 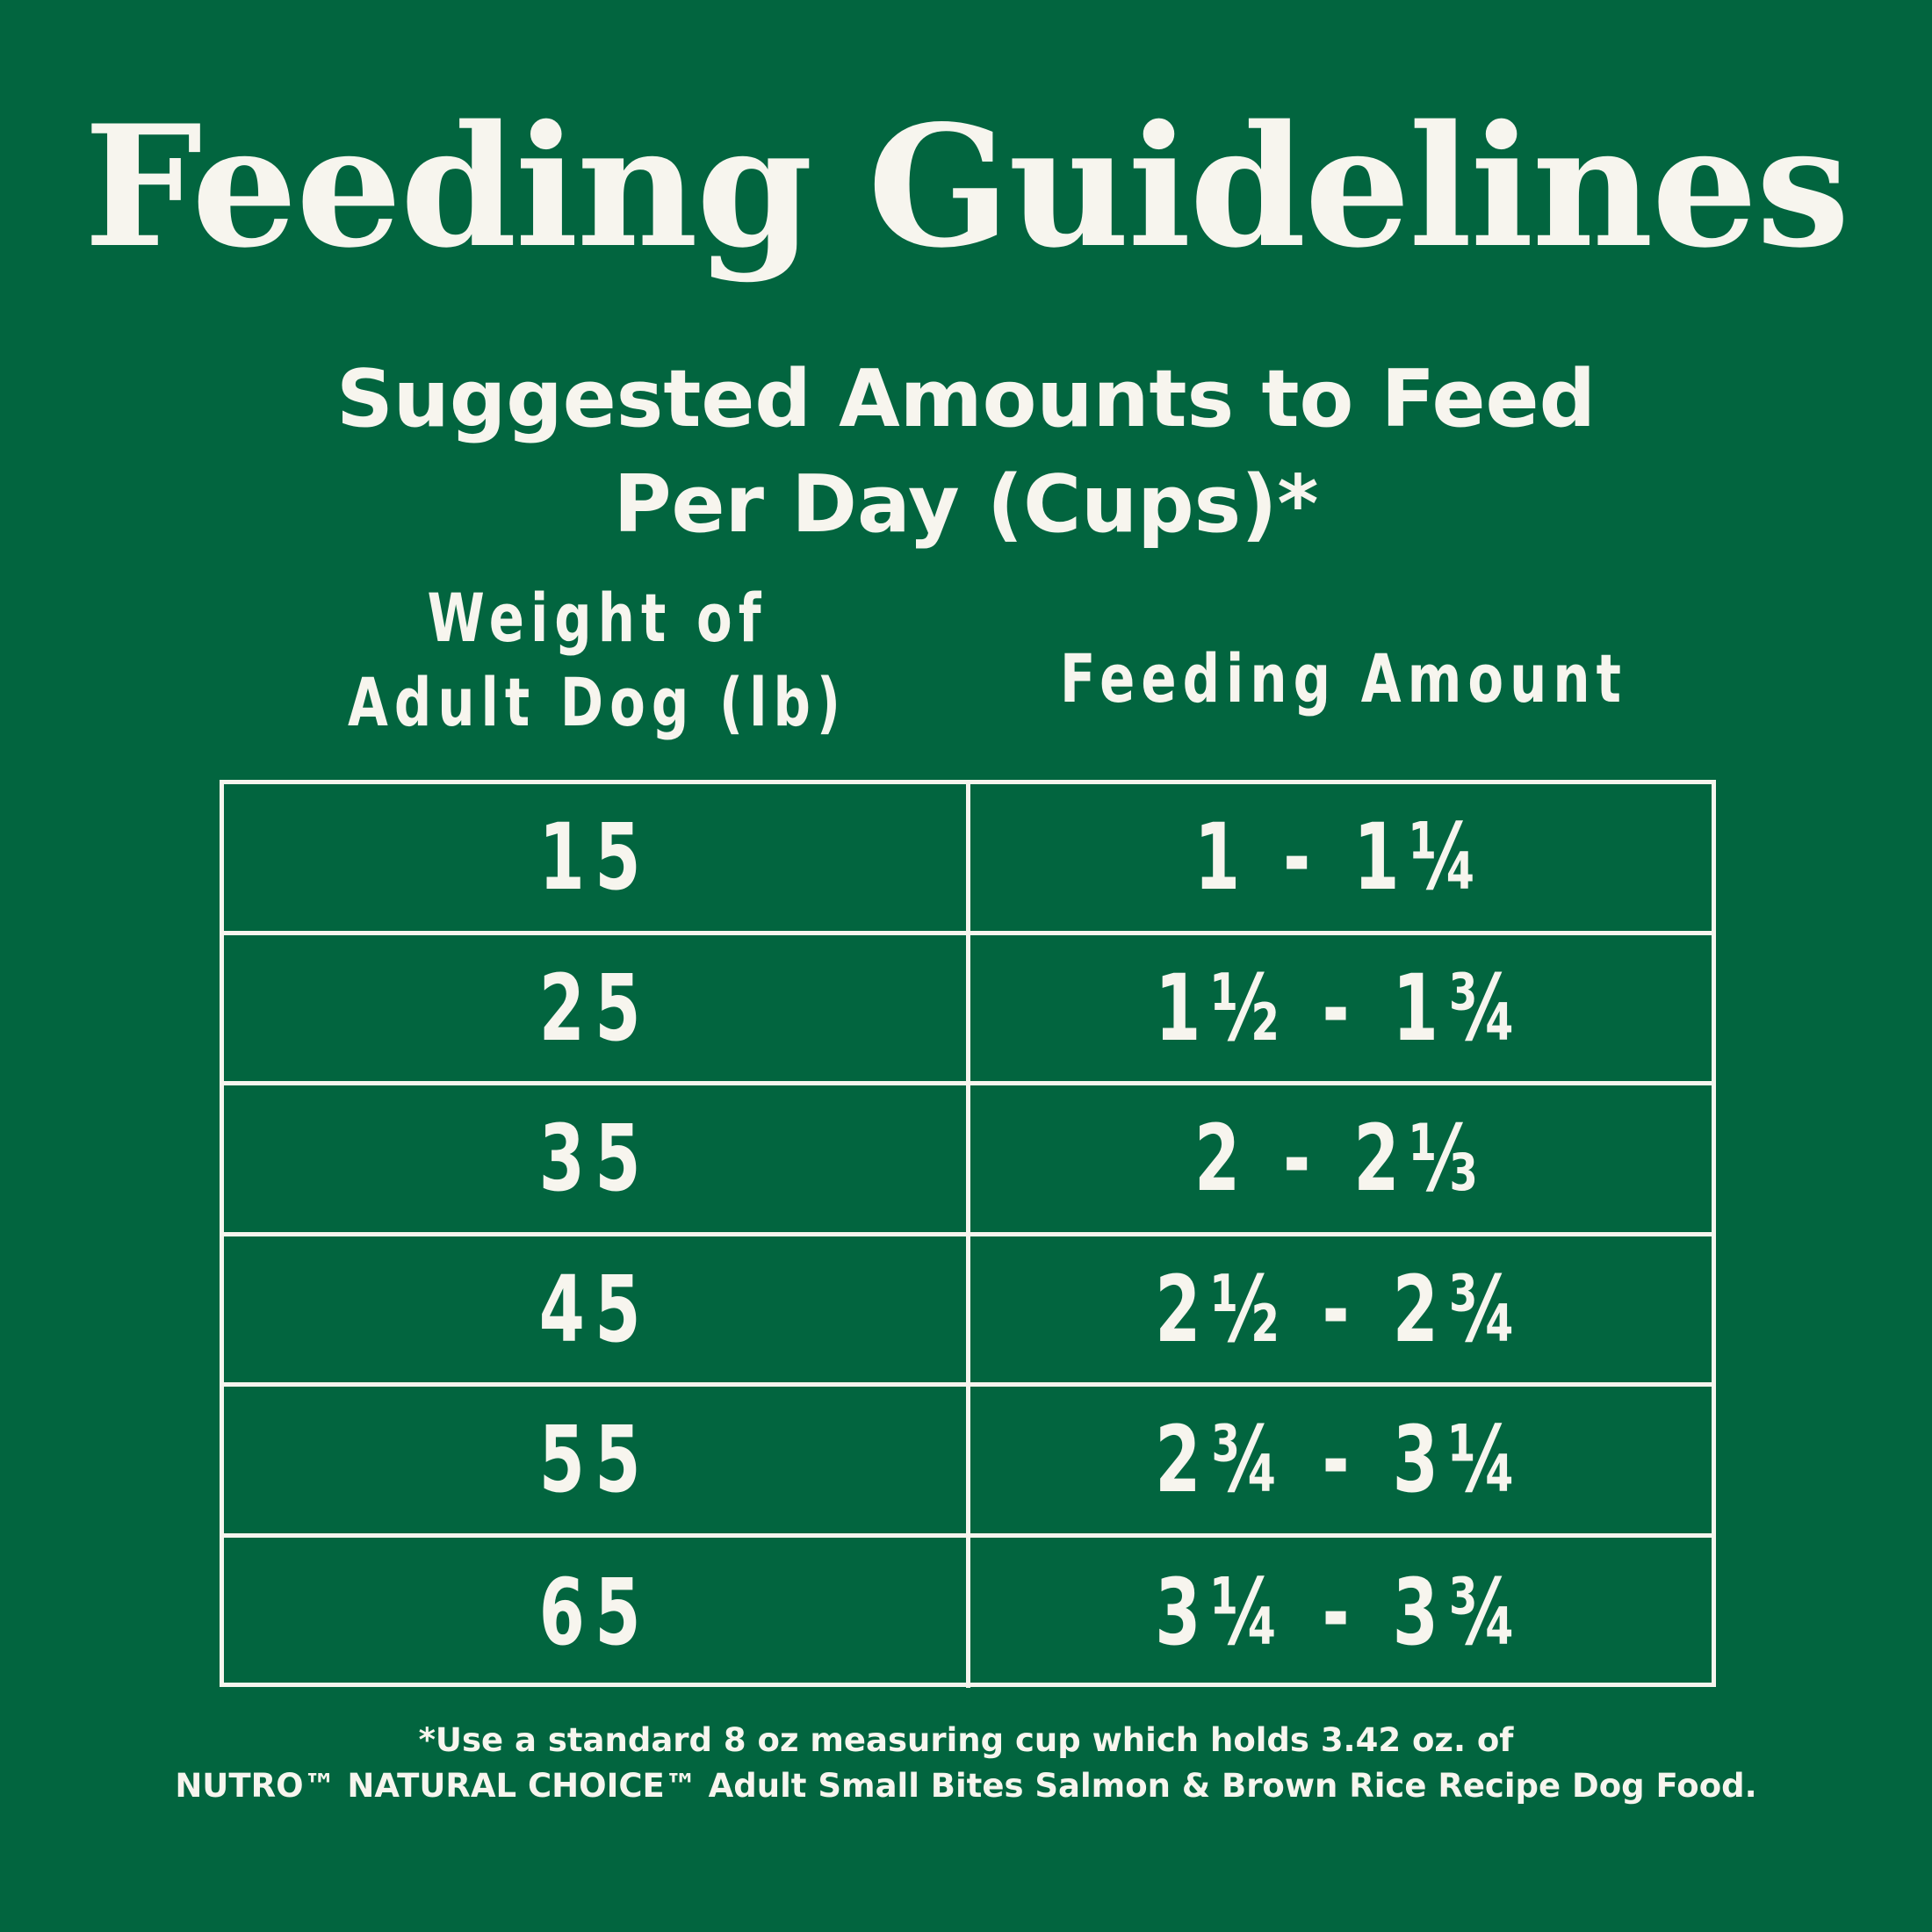 I want to click on amount-value: 1 - 1¼, so click(x=1341, y=858).